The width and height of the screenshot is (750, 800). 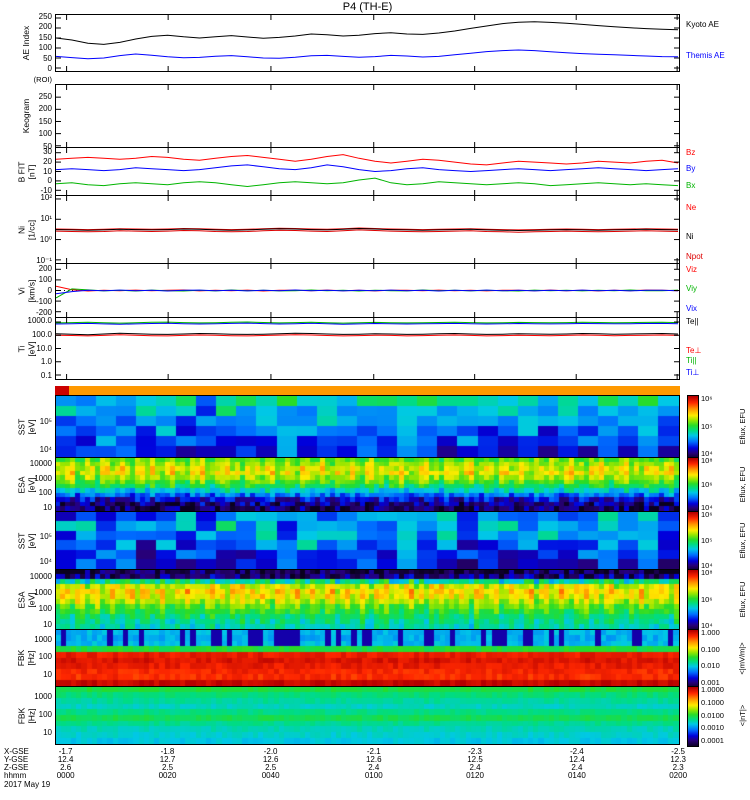 What do you see at coordinates (367, 292) in the screenshot?
I see `series-vix` at bounding box center [367, 292].